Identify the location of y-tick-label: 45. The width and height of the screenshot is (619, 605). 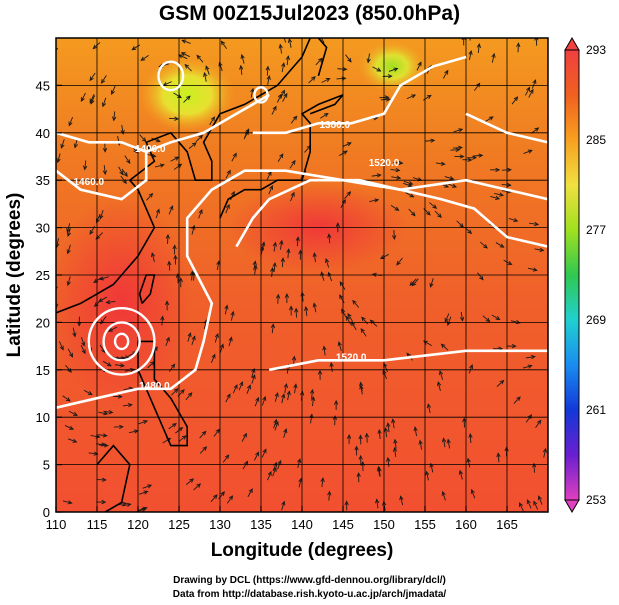
(43, 85).